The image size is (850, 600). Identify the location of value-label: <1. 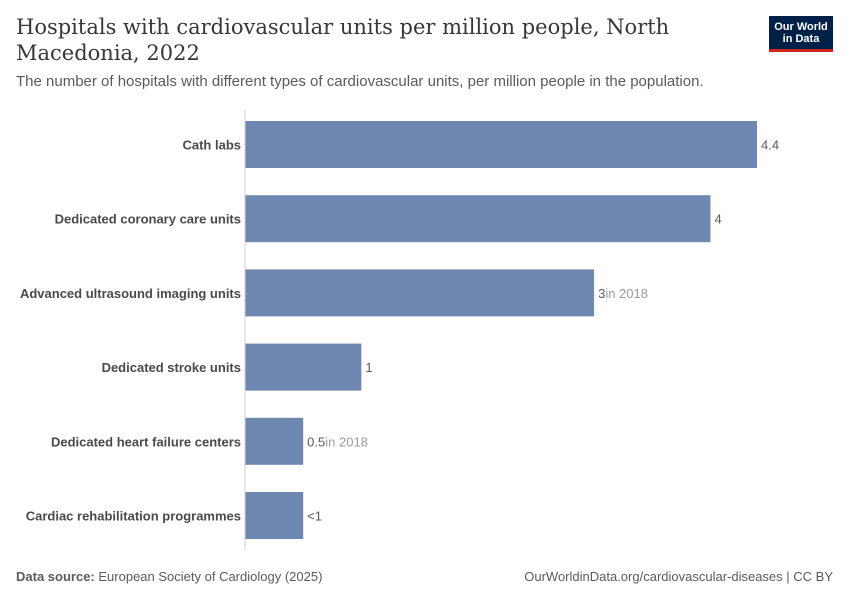
(314, 516).